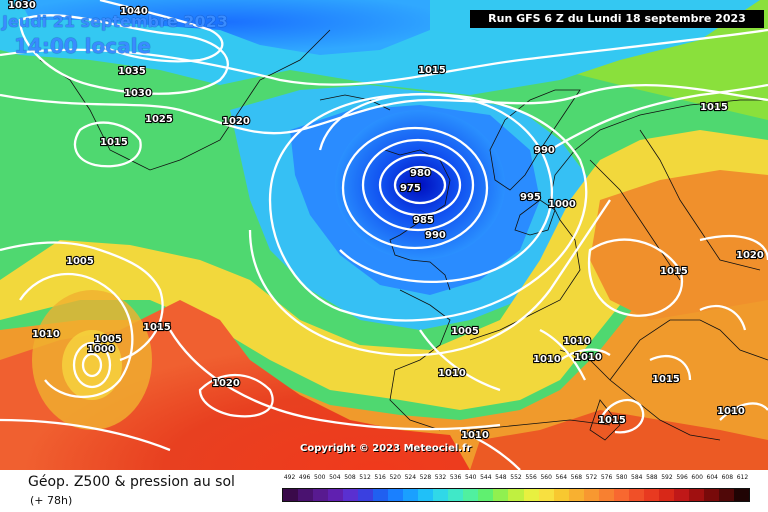  Describe the element at coordinates (350, 477) in the screenshot. I see `scale-label: 508` at that location.